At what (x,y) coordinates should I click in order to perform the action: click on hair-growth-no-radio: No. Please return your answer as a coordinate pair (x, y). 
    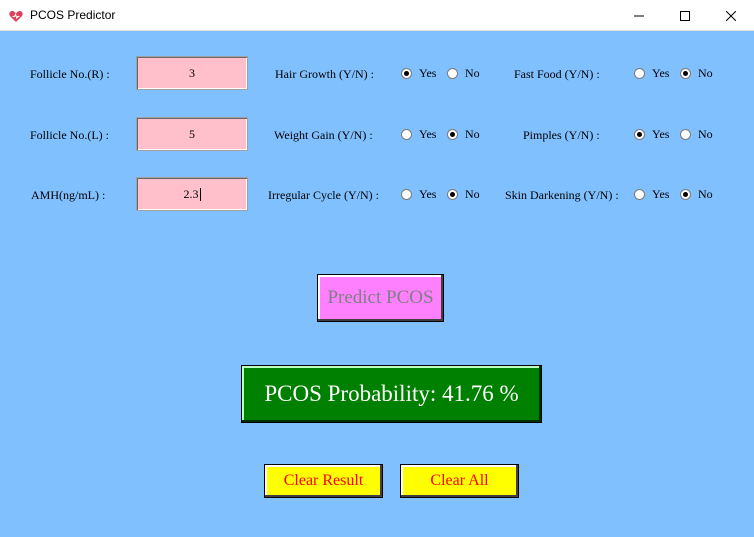
    Looking at the image, I should click on (463, 73).